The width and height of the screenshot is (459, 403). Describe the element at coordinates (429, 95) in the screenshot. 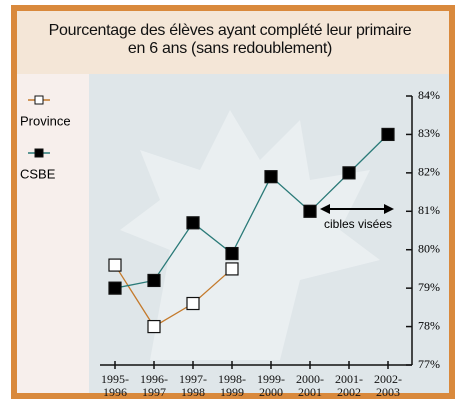

I see `y-tick-label: 84%` at that location.